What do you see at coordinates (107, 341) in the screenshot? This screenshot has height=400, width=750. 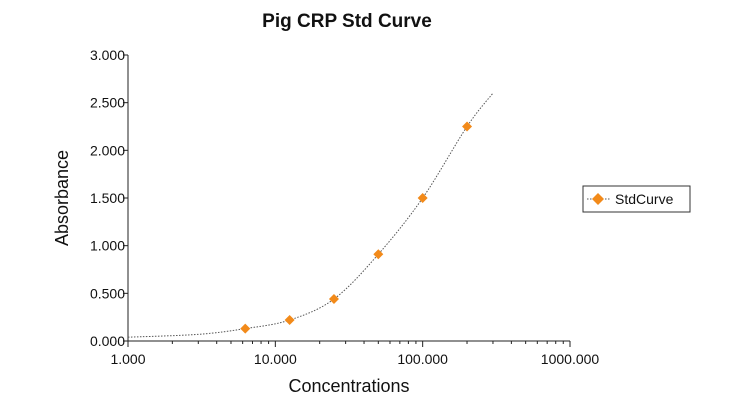 I see `y-tick-label: 0.000` at bounding box center [107, 341].